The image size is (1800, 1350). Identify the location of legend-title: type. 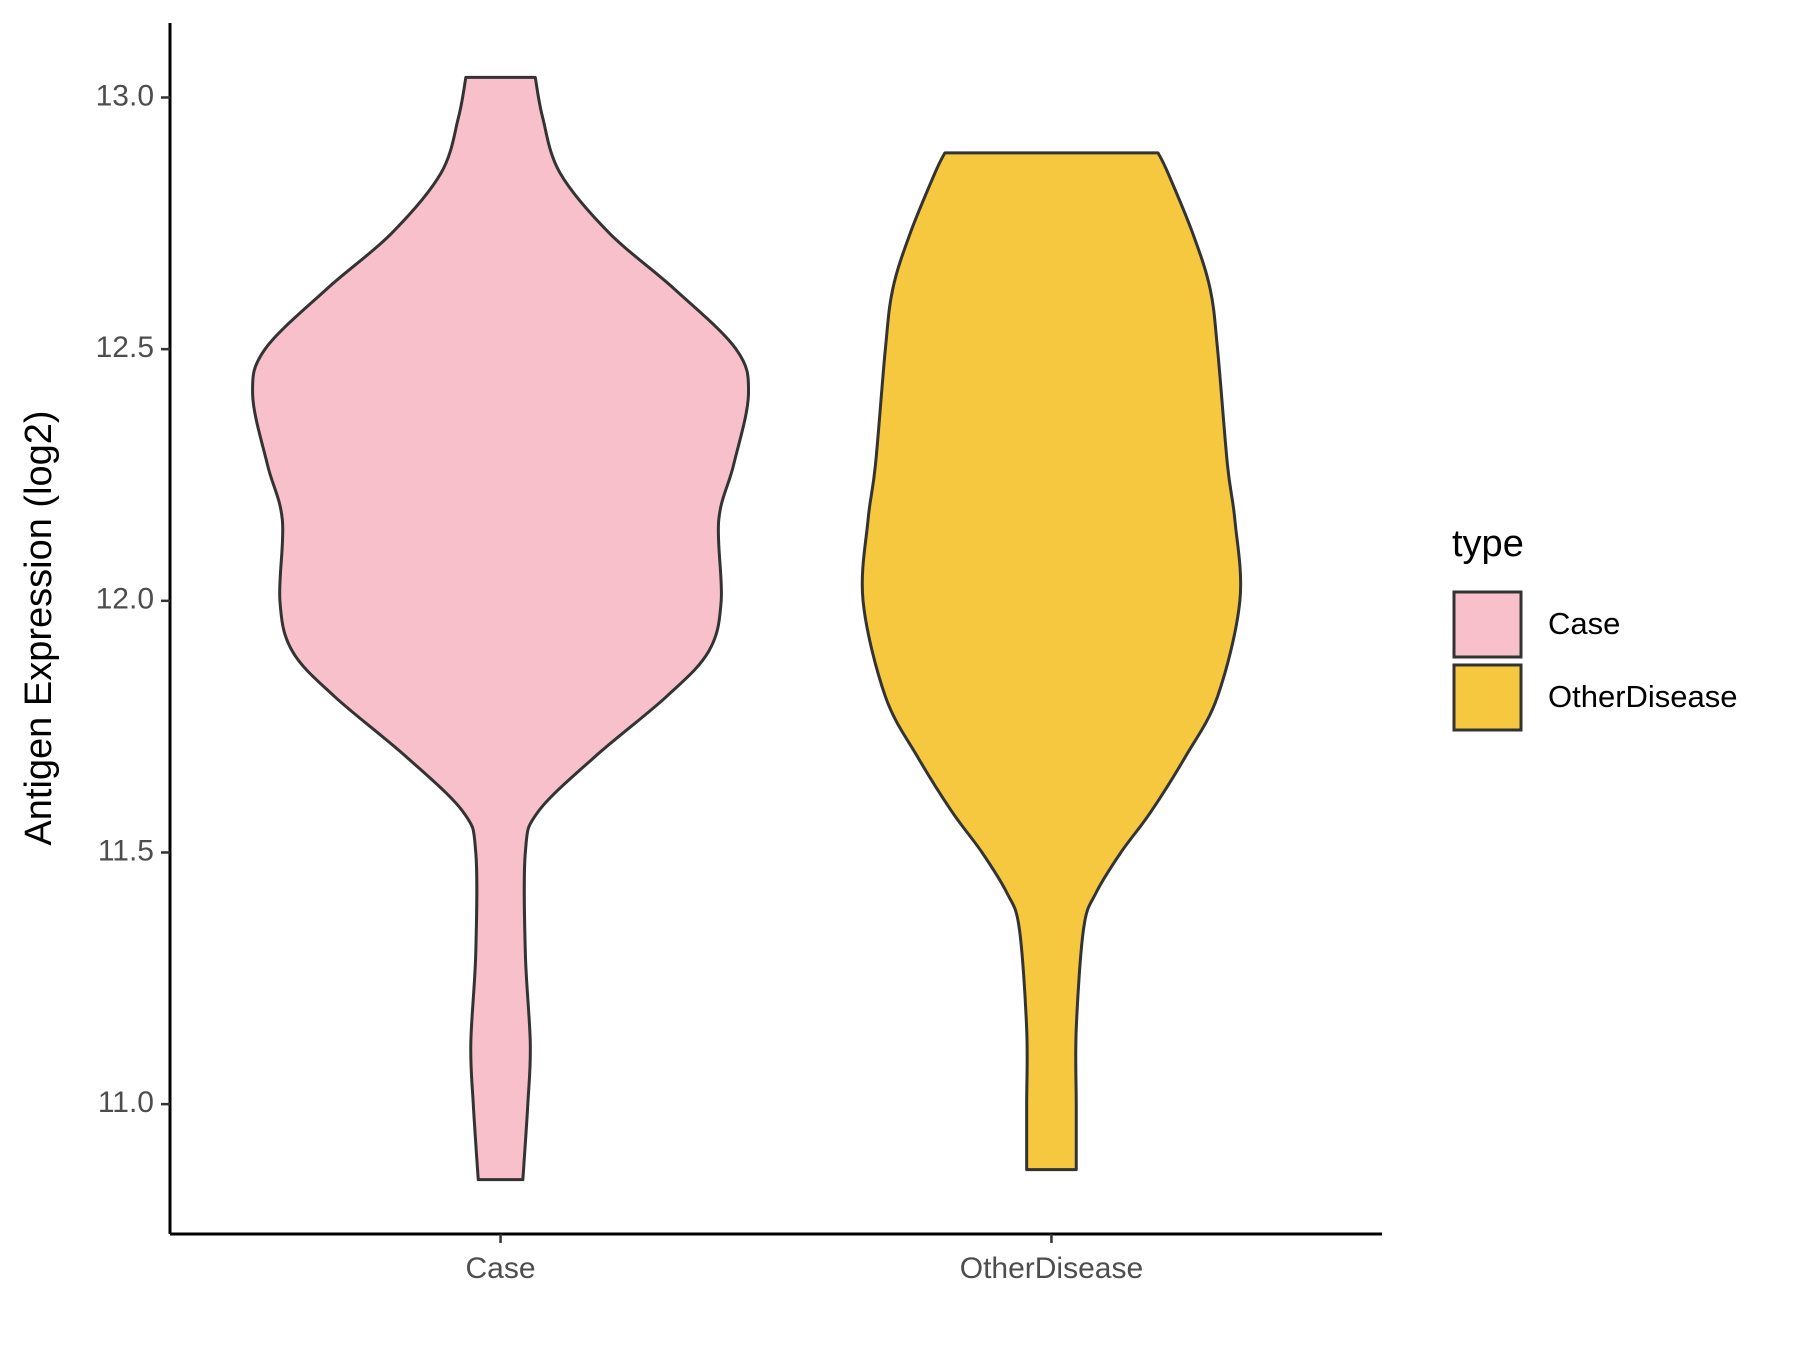
(1488, 544).